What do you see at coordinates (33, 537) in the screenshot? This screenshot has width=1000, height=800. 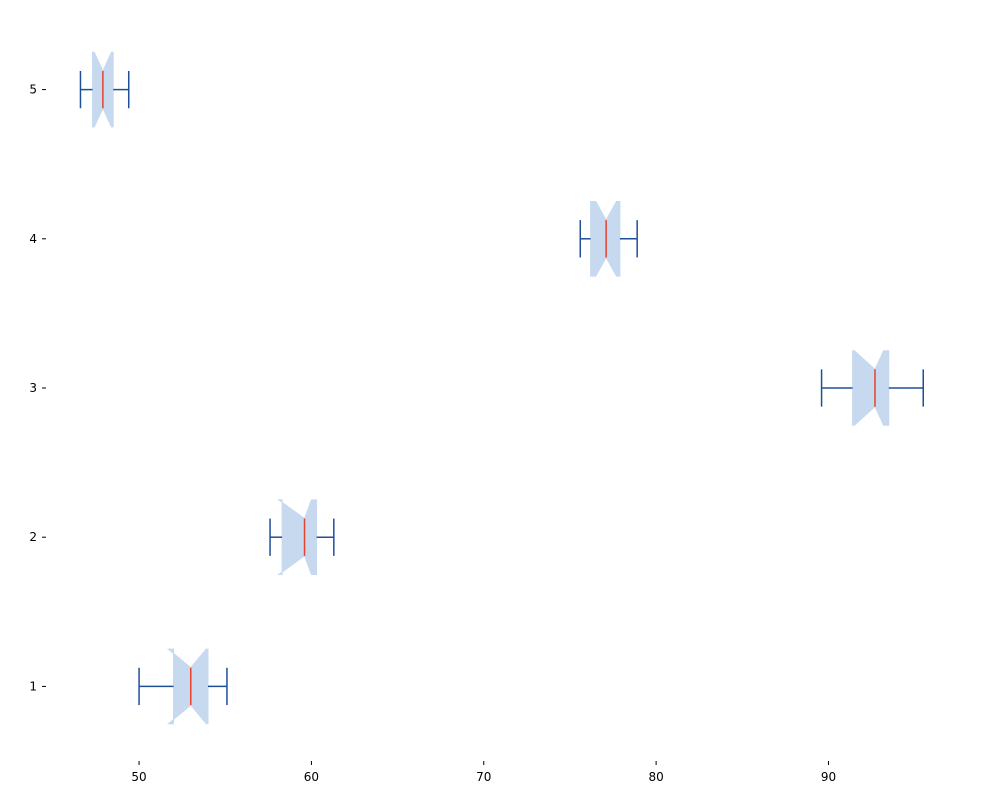 I see `y-tick-label-2: 2` at bounding box center [33, 537].